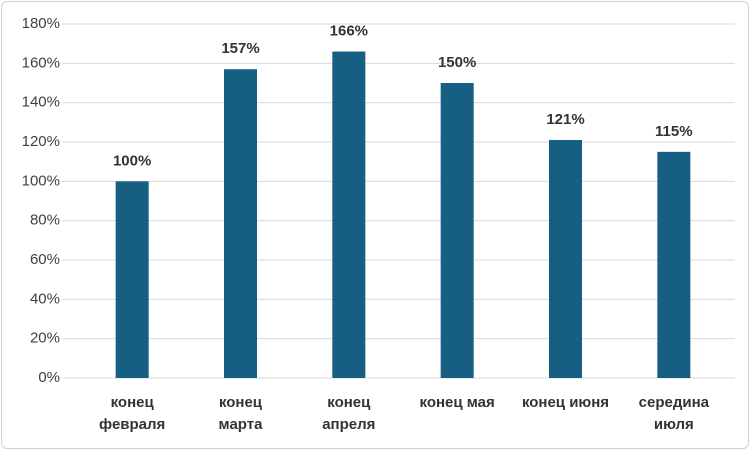 The width and height of the screenshot is (752, 452). Describe the element at coordinates (565, 402) in the screenshot. I see `x-tick-label: конец июня` at that location.